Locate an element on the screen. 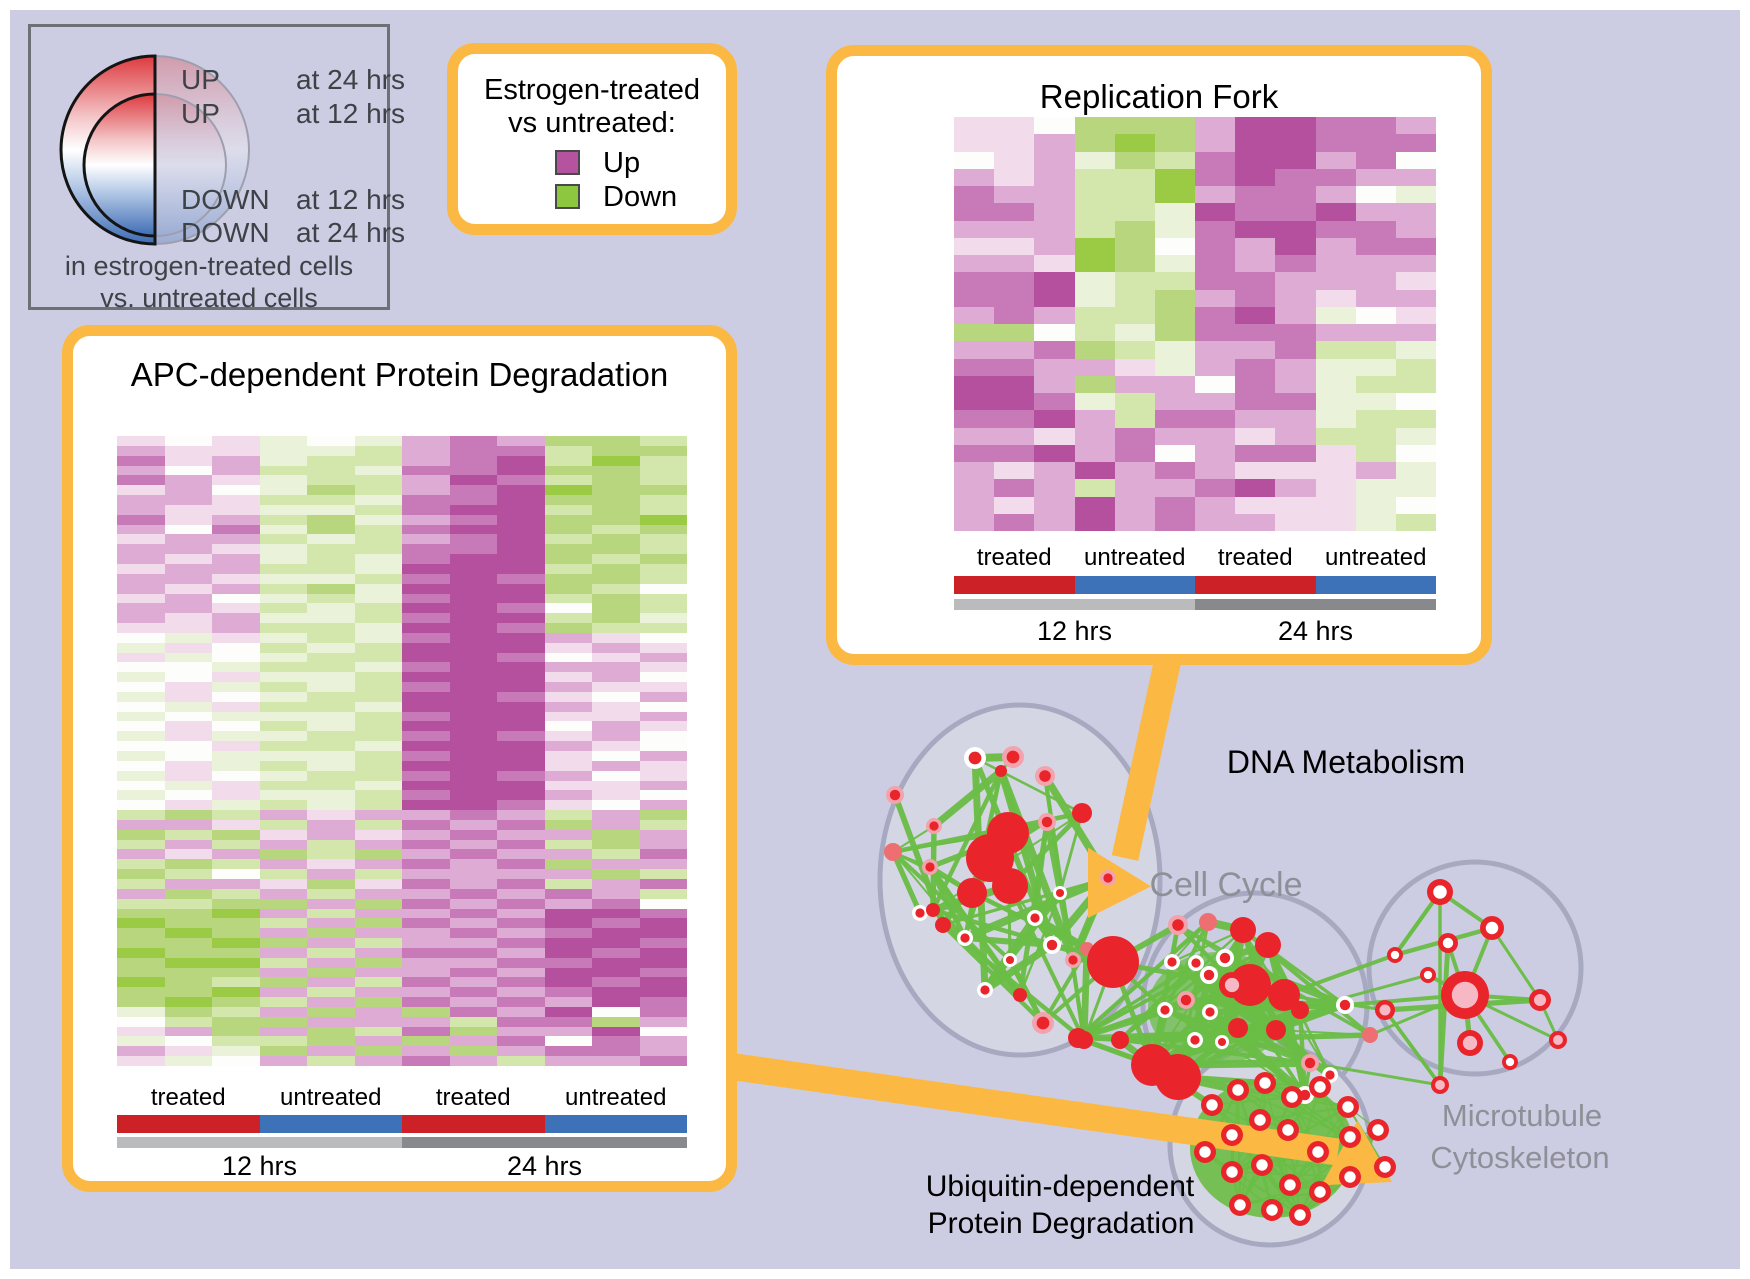  gene-node-pink is located at coordinates (1370, 1035).